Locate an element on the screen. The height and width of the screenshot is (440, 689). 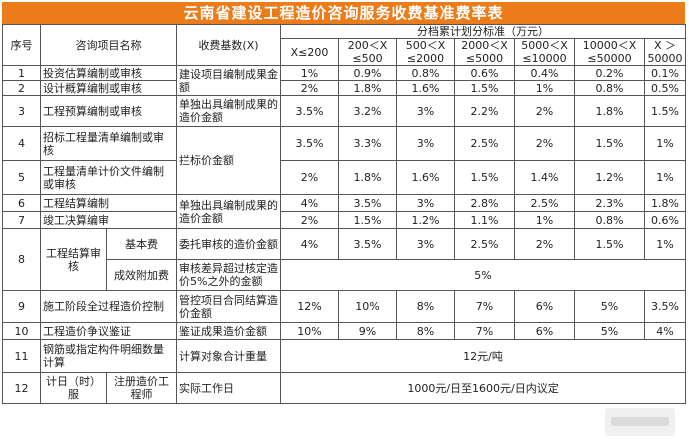
row-subitem-extra: 成效附加费 is located at coordinates (141, 275).